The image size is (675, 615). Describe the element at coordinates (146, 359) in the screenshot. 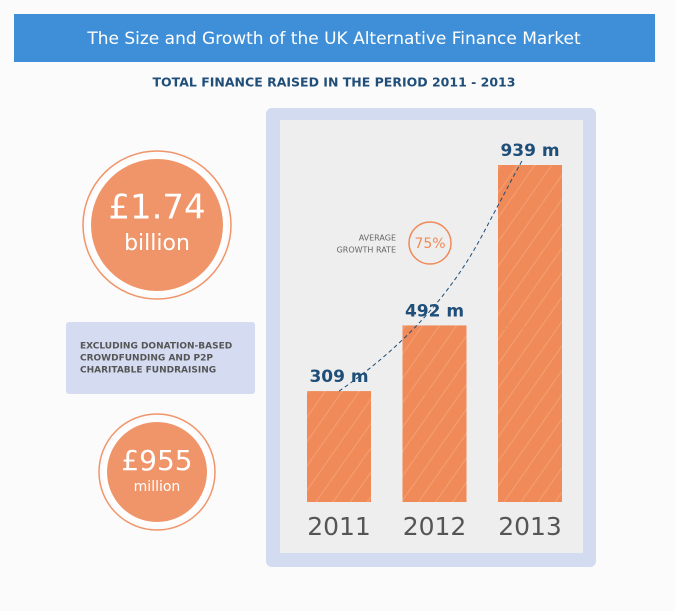

I see `note-line: CROWDFUNDING AND P2P` at that location.